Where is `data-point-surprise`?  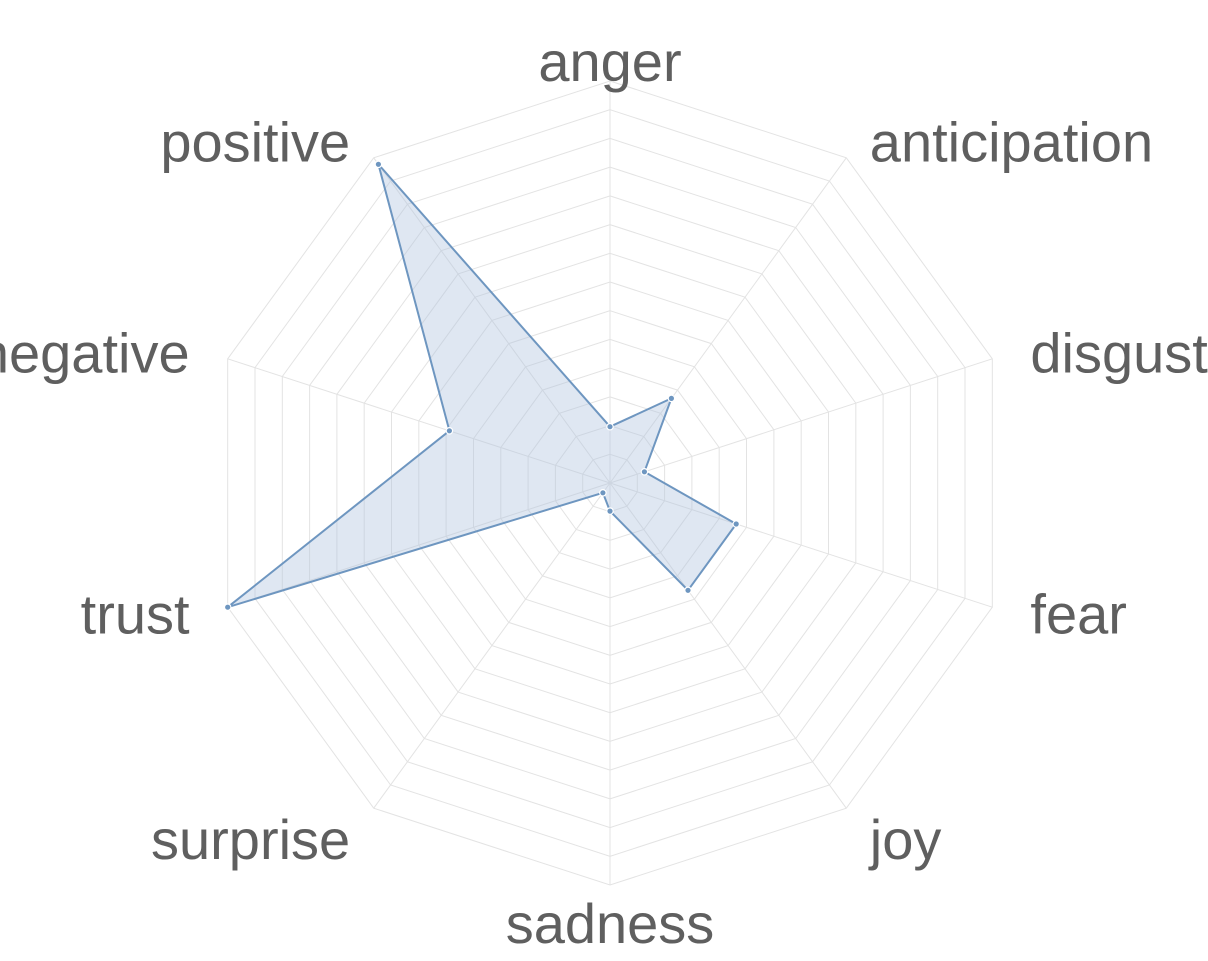
data-point-surprise is located at coordinates (603, 492).